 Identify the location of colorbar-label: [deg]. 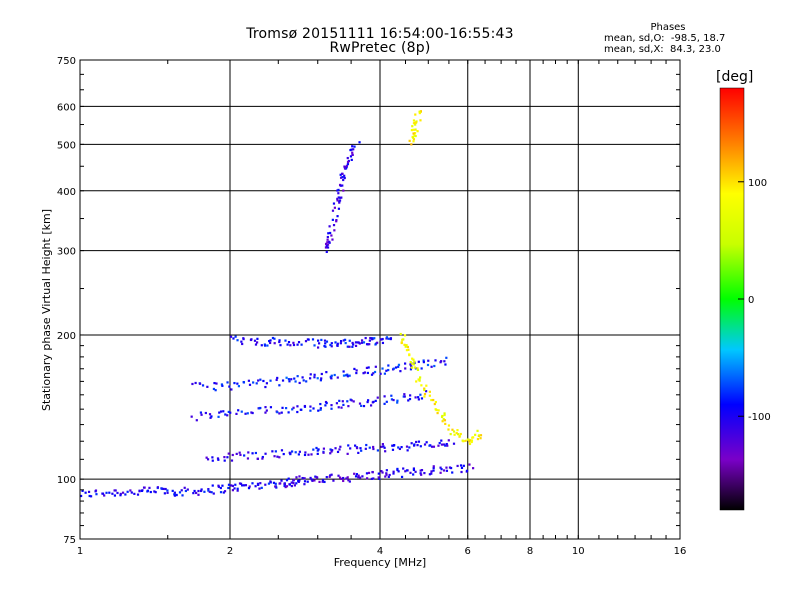
(735, 77).